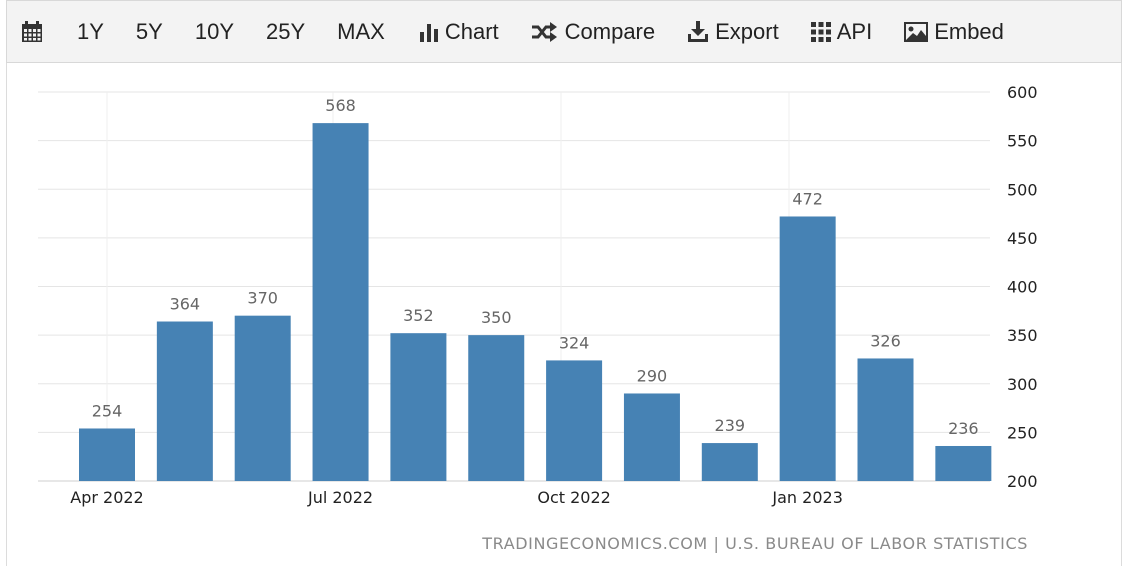  I want to click on x-tick-label: Oct 2022, so click(573, 497).